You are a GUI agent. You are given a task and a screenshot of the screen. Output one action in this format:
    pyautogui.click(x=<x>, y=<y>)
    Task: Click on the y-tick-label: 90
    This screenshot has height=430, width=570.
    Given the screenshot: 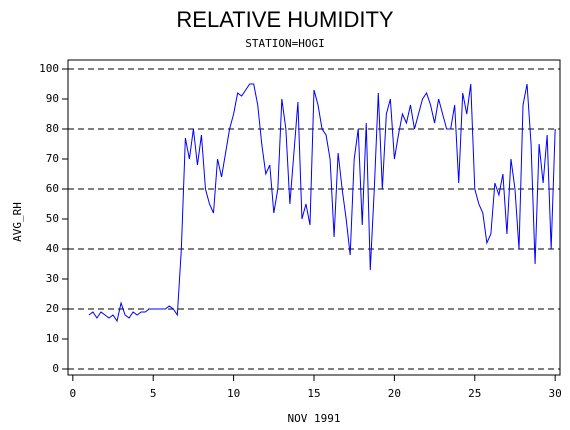 What is the action you would take?
    pyautogui.click(x=52, y=98)
    